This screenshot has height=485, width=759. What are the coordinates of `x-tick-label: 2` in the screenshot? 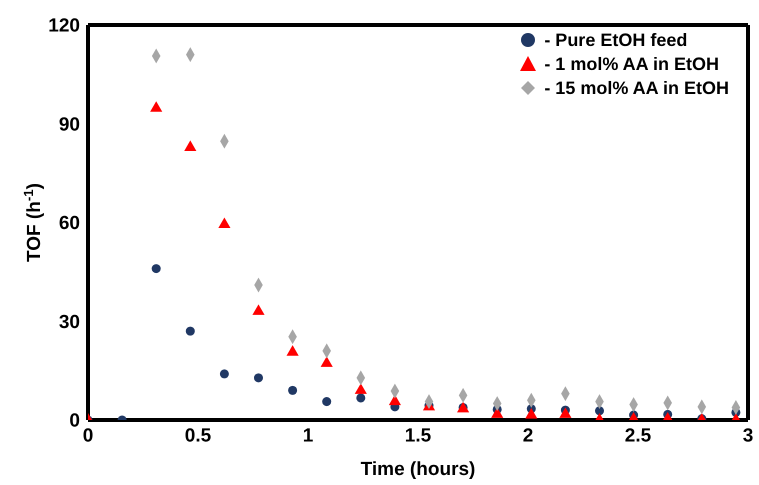 It's located at (528, 435).